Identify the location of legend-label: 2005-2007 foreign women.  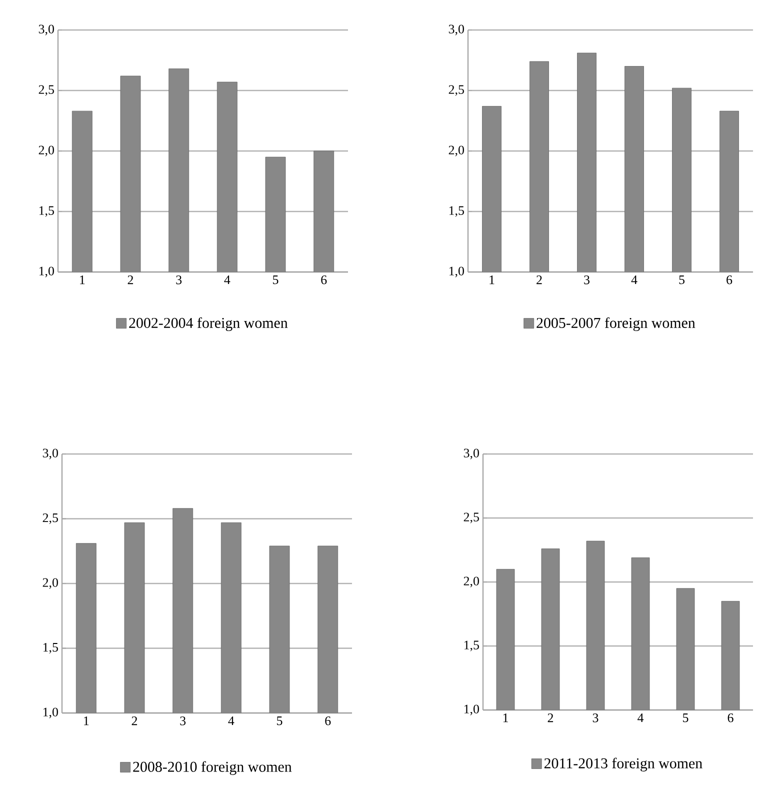
(616, 324).